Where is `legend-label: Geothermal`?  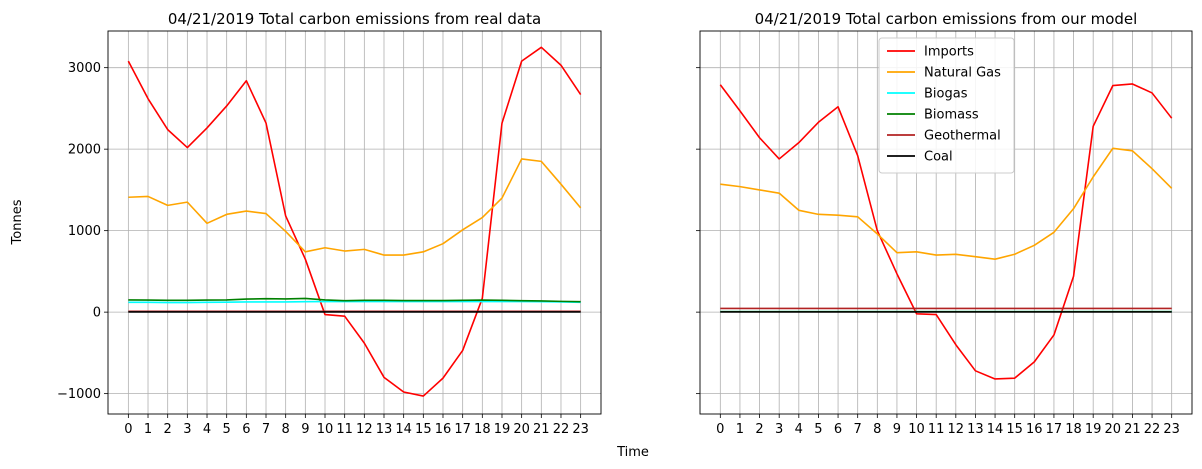 legend-label: Geothermal is located at coordinates (962, 136).